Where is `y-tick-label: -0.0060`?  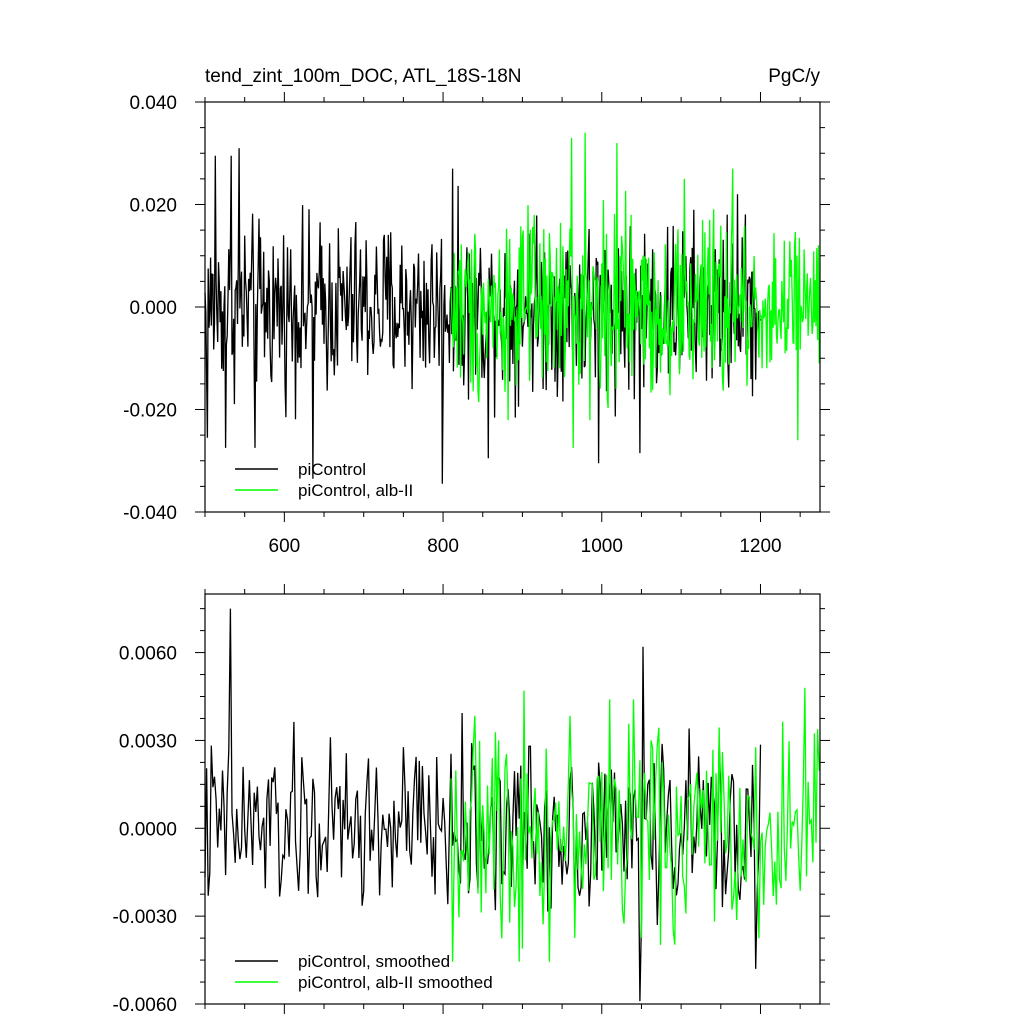
y-tick-label: -0.0060 is located at coordinates (145, 1005).